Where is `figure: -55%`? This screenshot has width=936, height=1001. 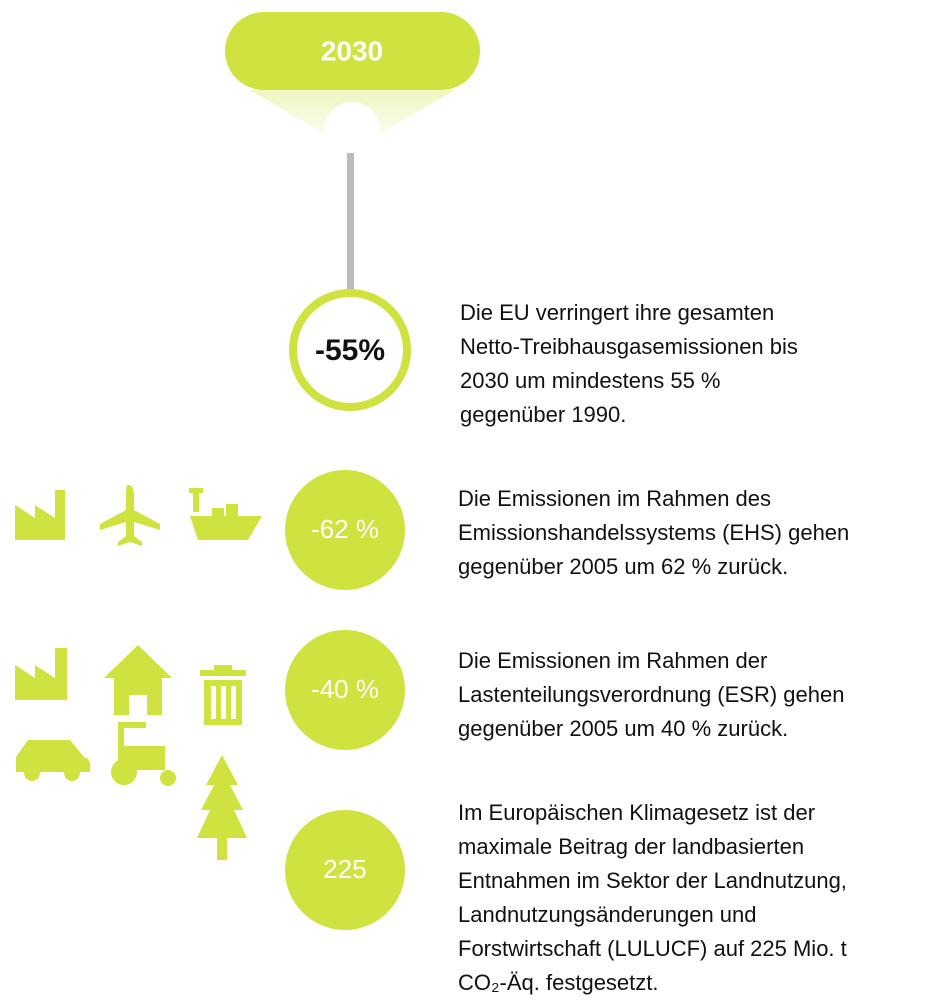
figure: -55% is located at coordinates (350, 350).